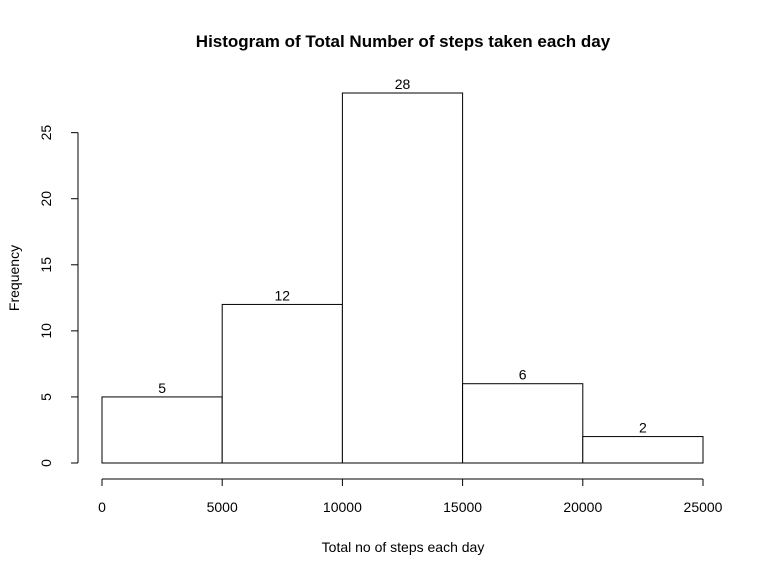  I want to click on x-tick-label: 10000, so click(342, 507).